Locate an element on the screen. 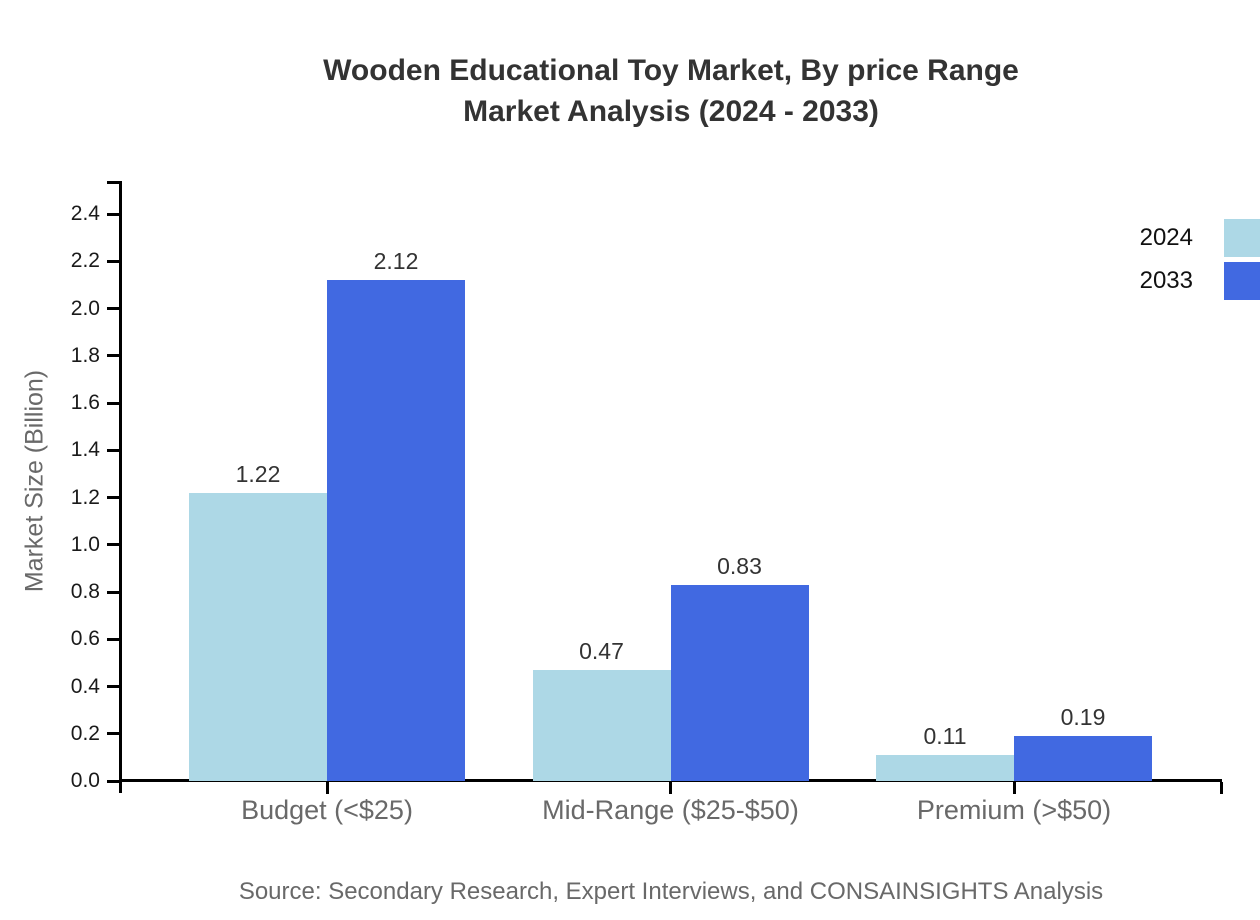 This screenshot has width=1260, height=920. bar-value-label: 2.12 is located at coordinates (396, 261).